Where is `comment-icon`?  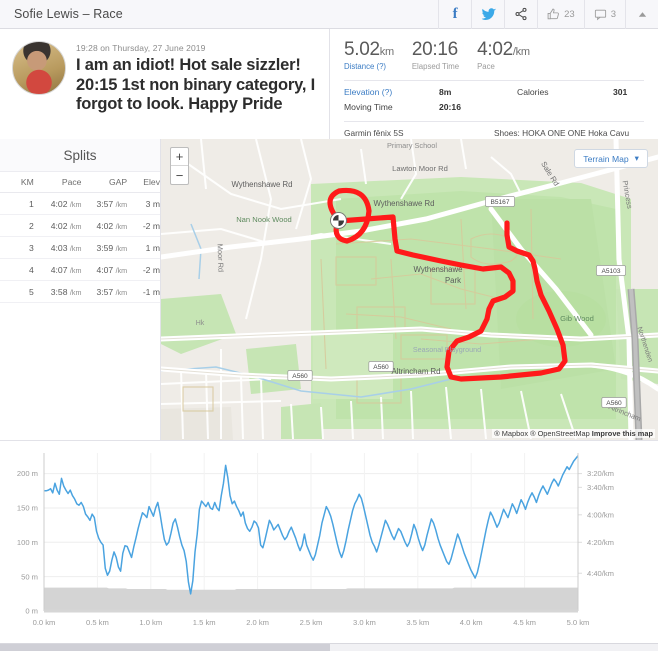 comment-icon is located at coordinates (600, 14).